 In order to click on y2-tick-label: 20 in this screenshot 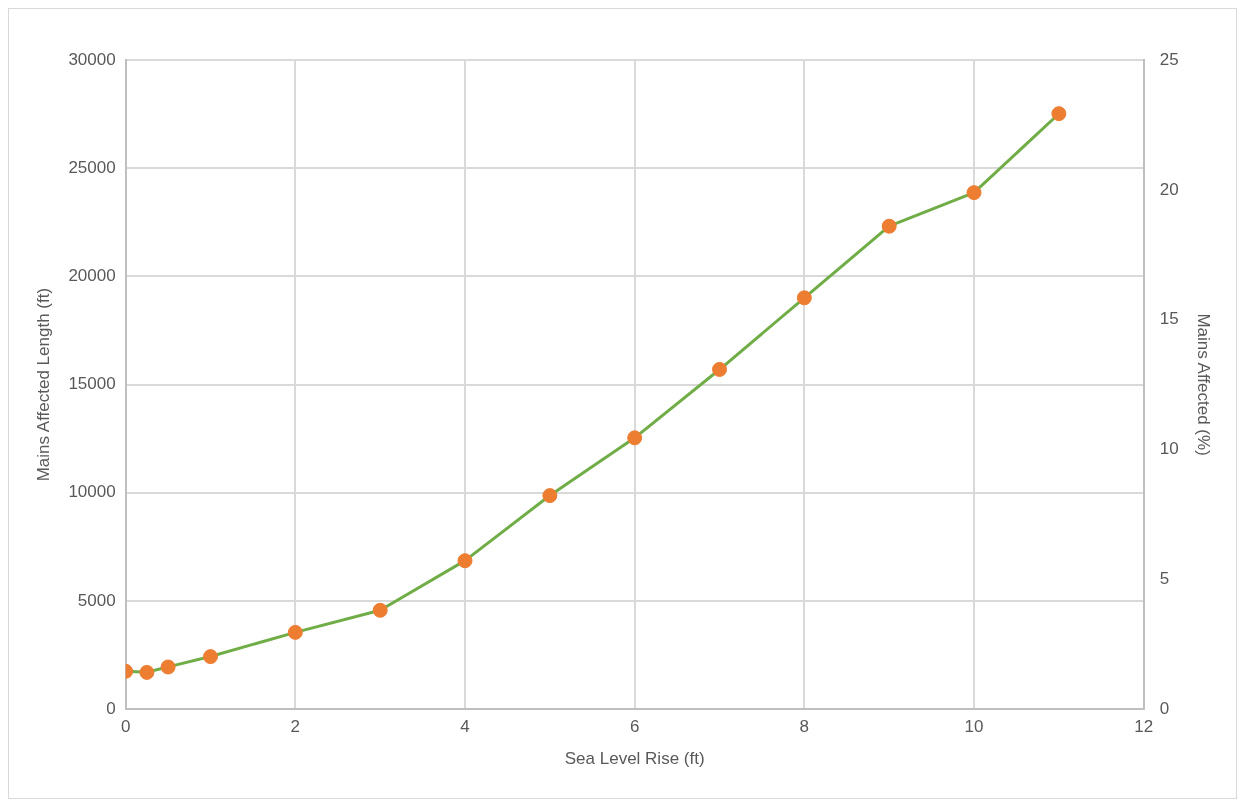, I will do `click(1169, 189)`.